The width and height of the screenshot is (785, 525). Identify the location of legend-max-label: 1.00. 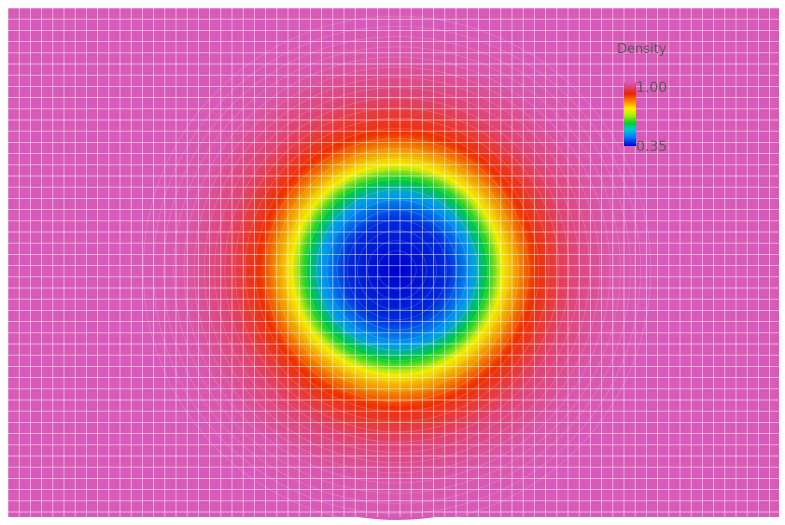
(651, 88).